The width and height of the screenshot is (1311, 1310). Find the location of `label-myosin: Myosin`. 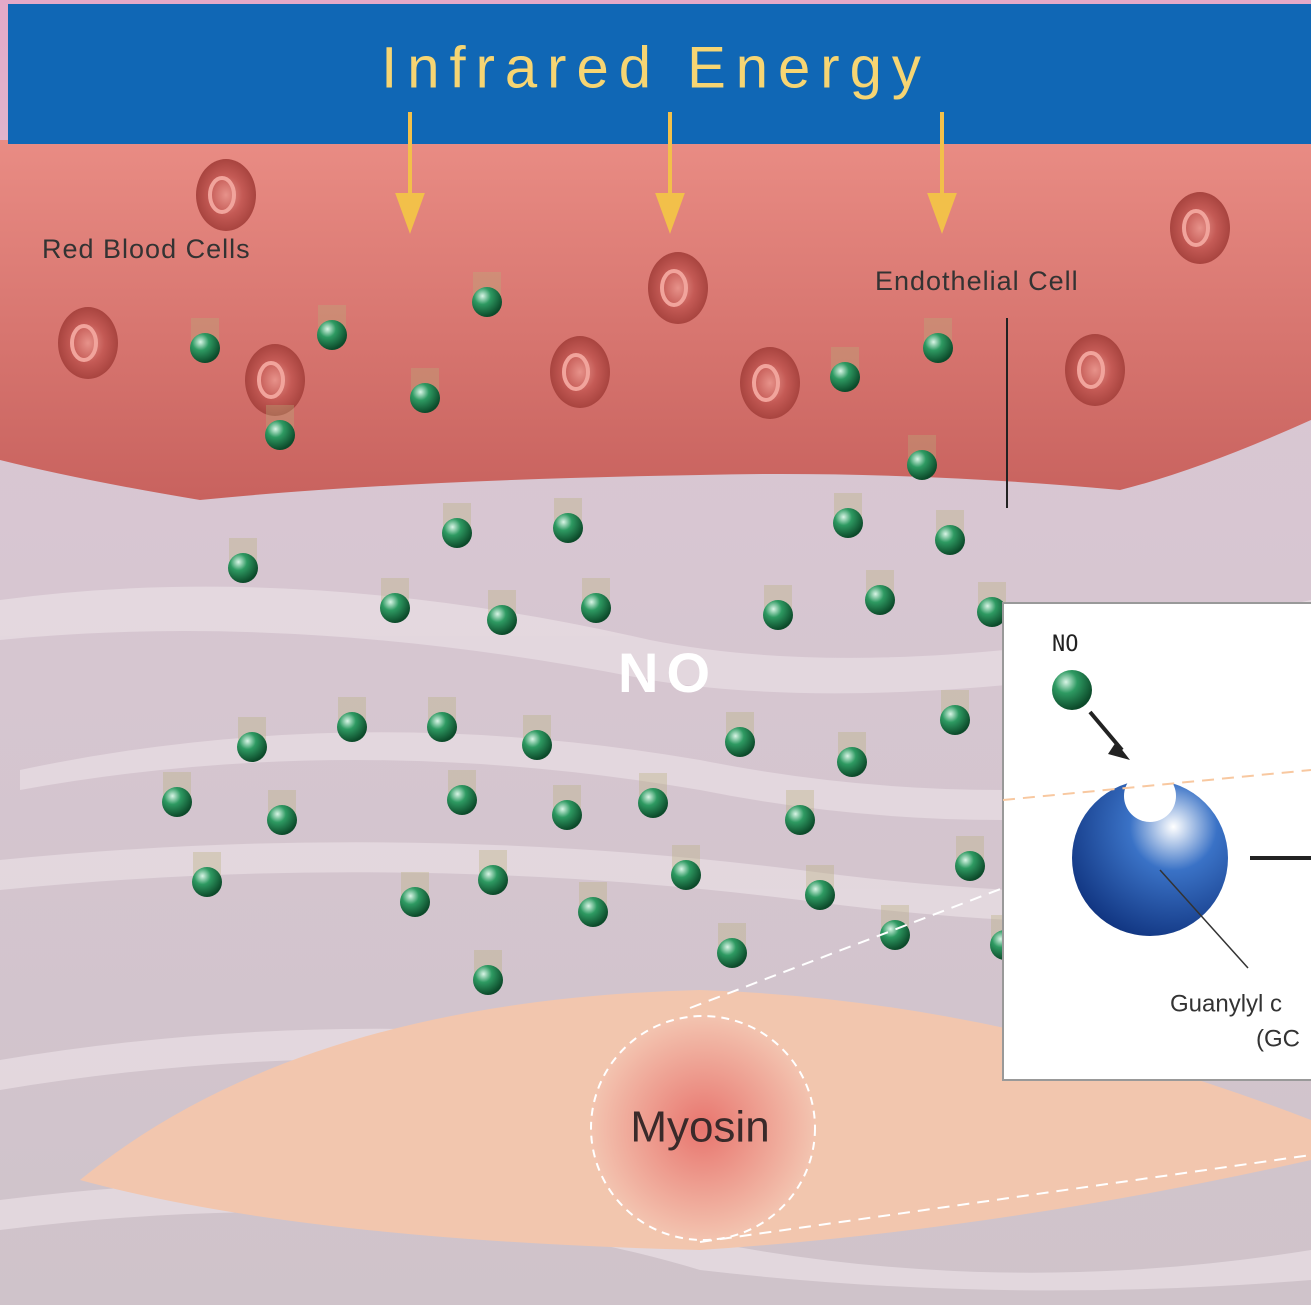

label-myosin: Myosin is located at coordinates (699, 1127).